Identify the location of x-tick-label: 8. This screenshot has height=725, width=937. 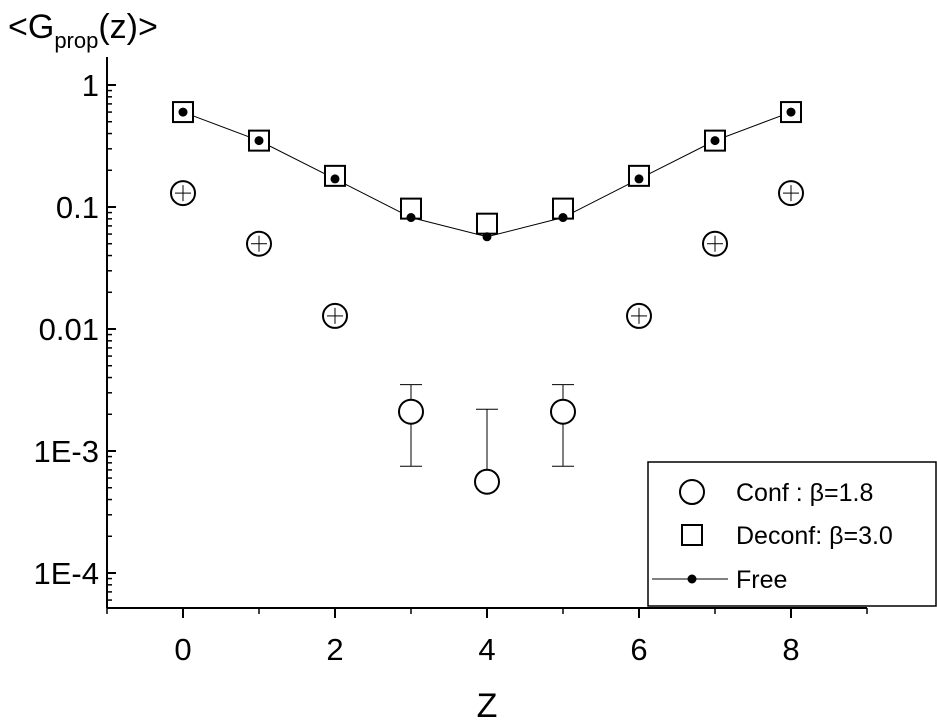
(790, 649).